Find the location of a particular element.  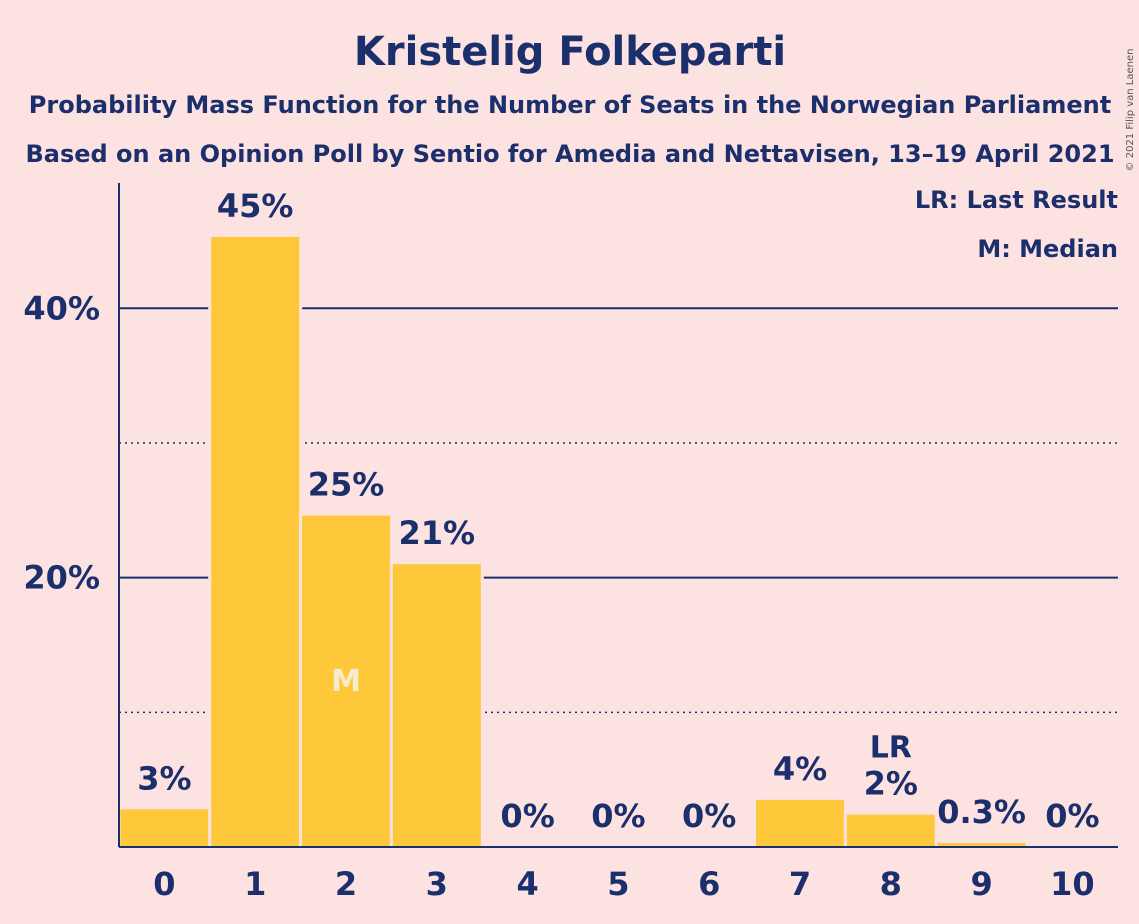

value-label-8: 2% is located at coordinates (891, 784).